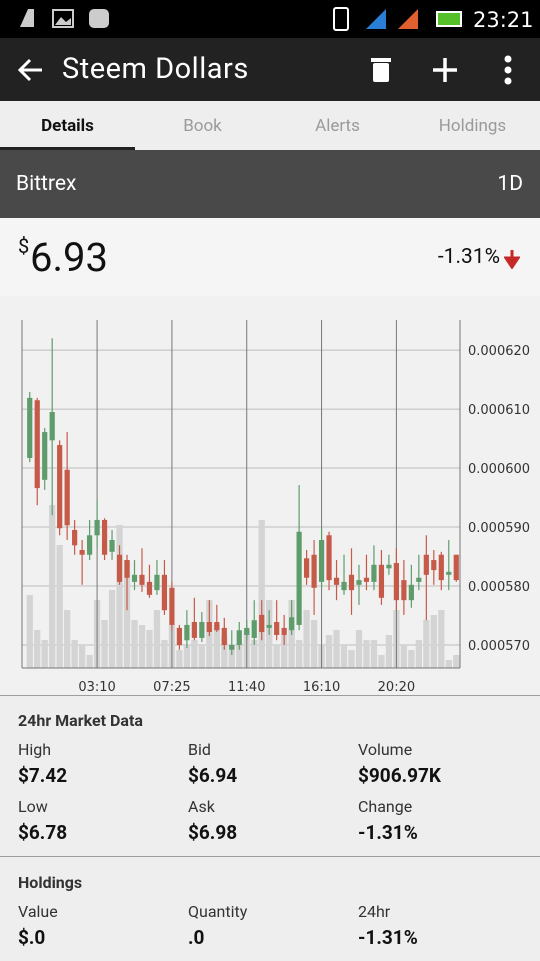 The width and height of the screenshot is (540, 961). I want to click on item-label: 24hr, so click(374, 911).